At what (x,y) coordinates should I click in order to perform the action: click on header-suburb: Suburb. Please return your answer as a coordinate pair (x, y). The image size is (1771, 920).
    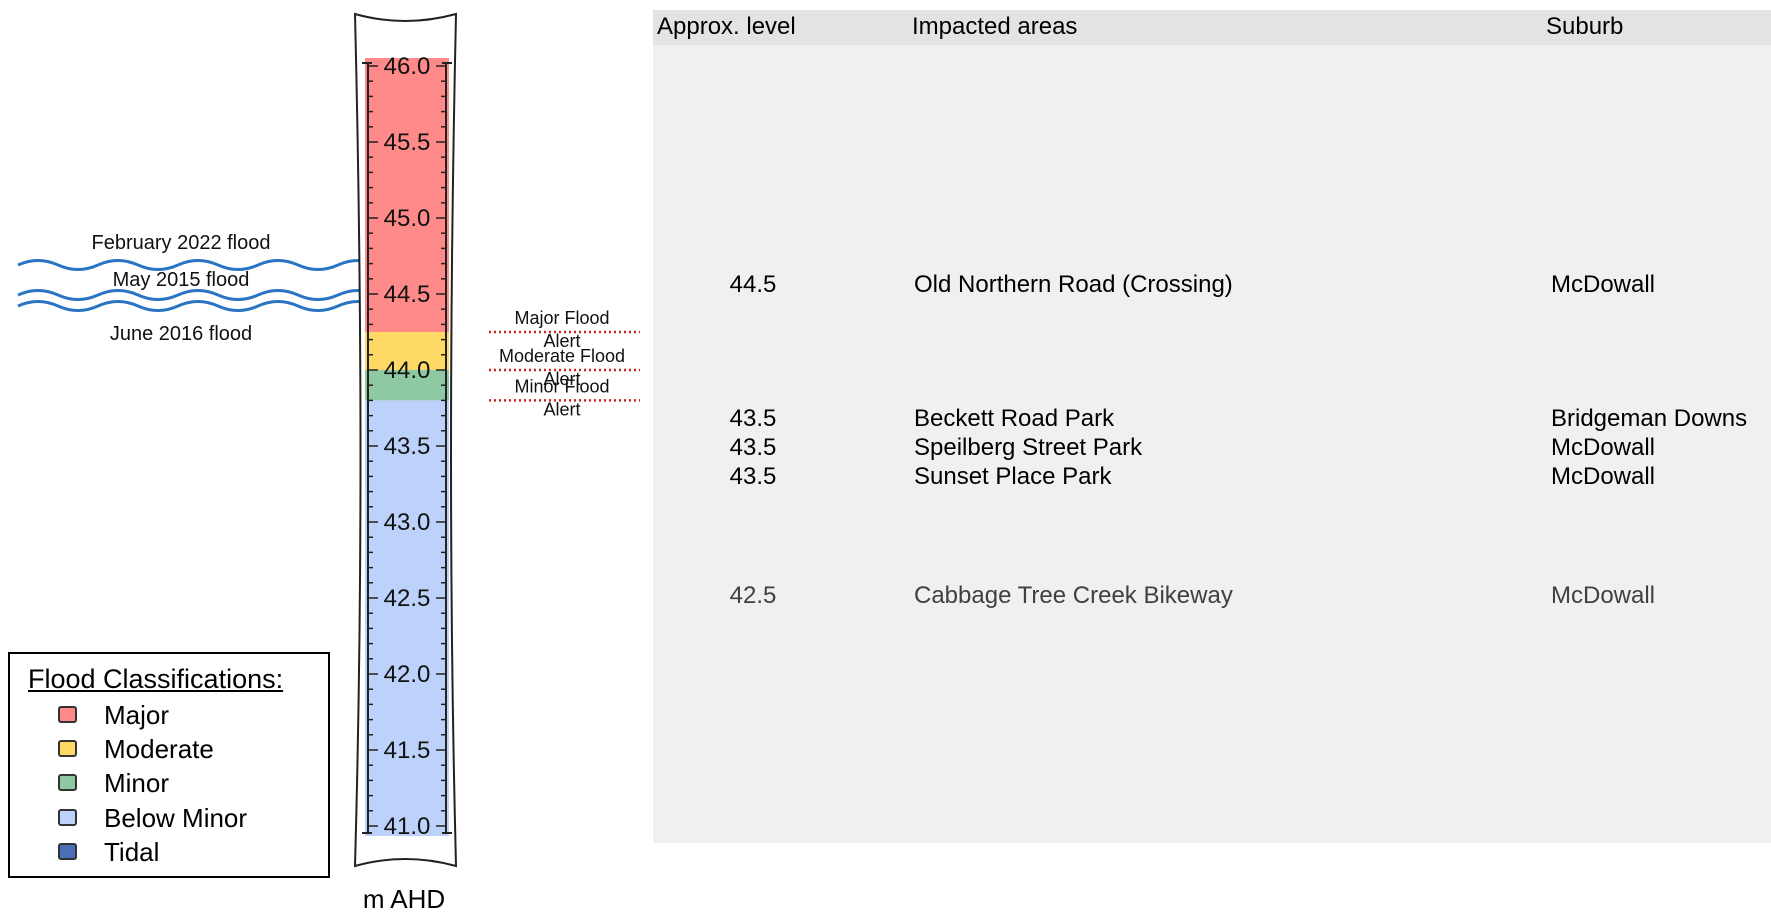
    Looking at the image, I should click on (1585, 26).